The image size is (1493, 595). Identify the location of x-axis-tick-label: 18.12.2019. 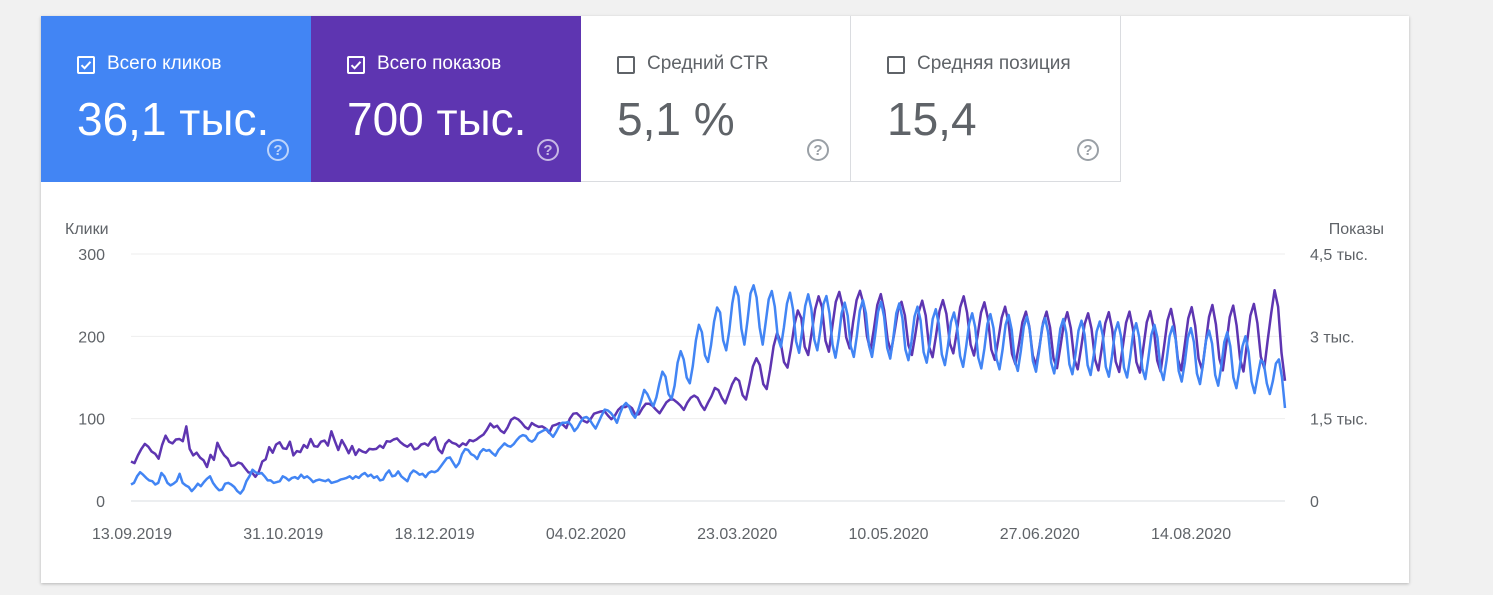
(435, 534).